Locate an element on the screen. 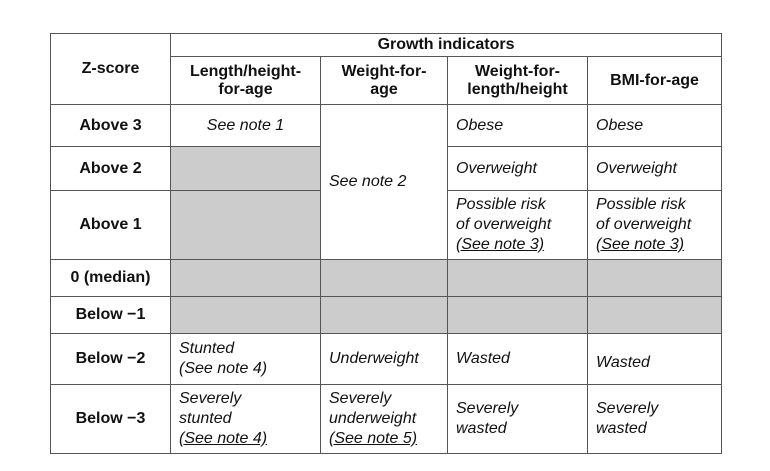 This screenshot has width=770, height=471. below2-bmi-cell: Wasted is located at coordinates (654, 359).